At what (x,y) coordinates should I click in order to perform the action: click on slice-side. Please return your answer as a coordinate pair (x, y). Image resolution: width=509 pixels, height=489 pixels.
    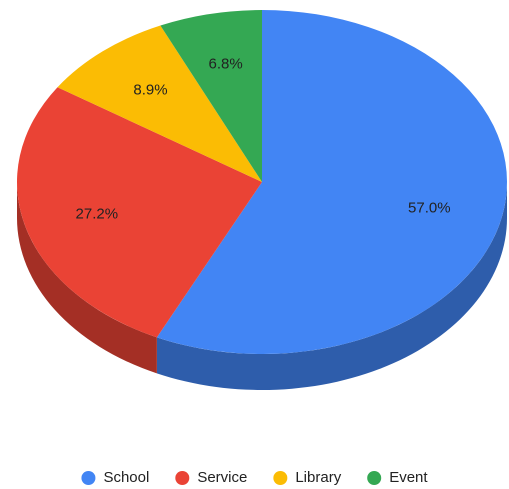
    Looking at the image, I should click on (87, 278).